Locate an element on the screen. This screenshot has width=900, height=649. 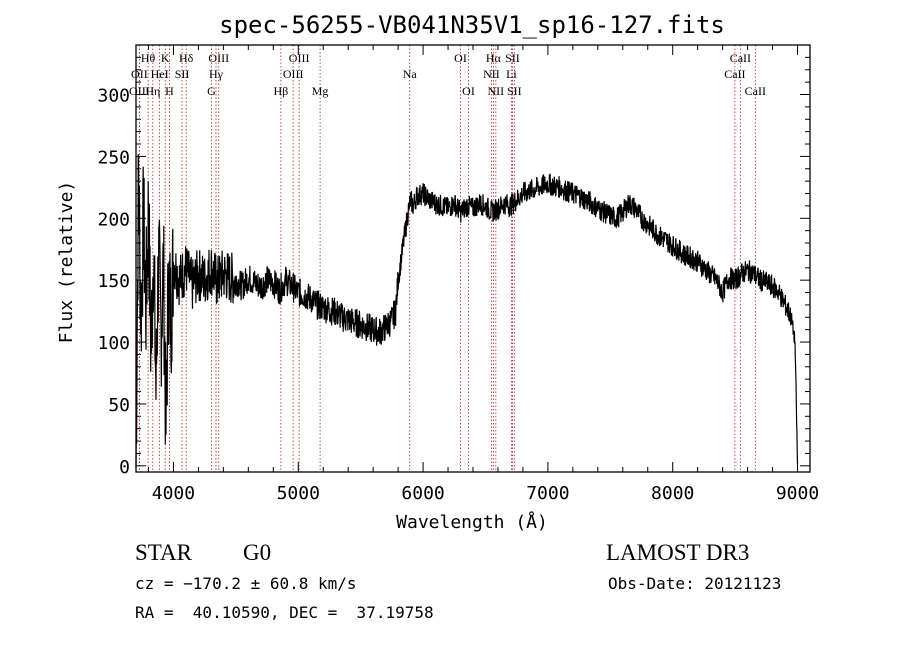
y-tick-label-6: 300 is located at coordinates (113, 96).